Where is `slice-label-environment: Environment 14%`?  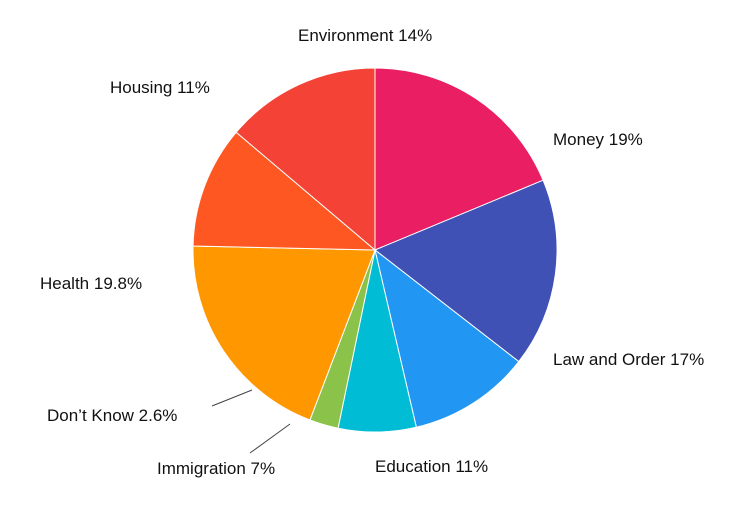 slice-label-environment: Environment 14% is located at coordinates (365, 35).